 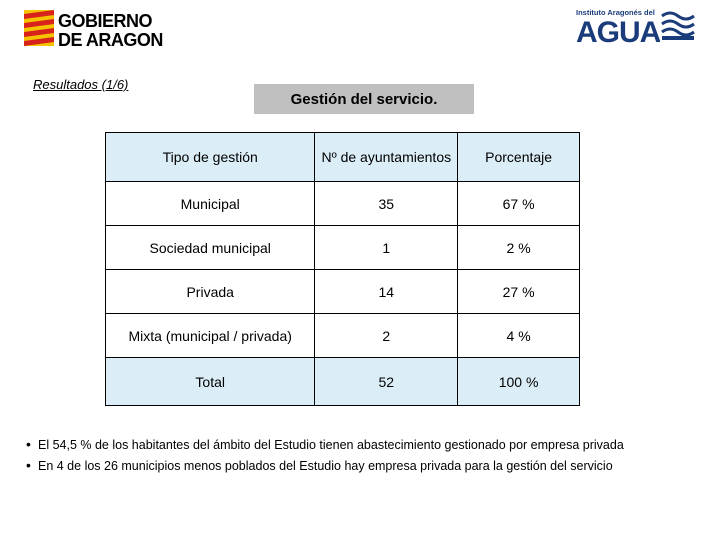 I want to click on cell-percent: 4 %, so click(x=518, y=335).